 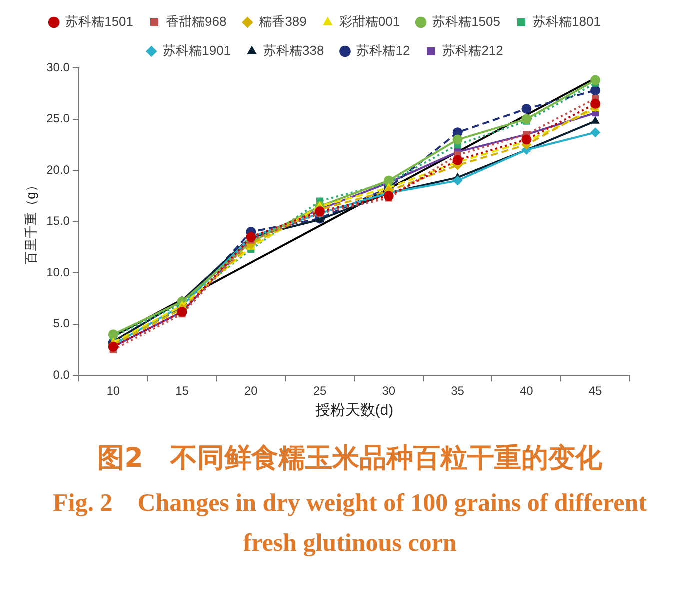 I want to click on legend-label: 彩甜糯001, so click(x=369, y=22).